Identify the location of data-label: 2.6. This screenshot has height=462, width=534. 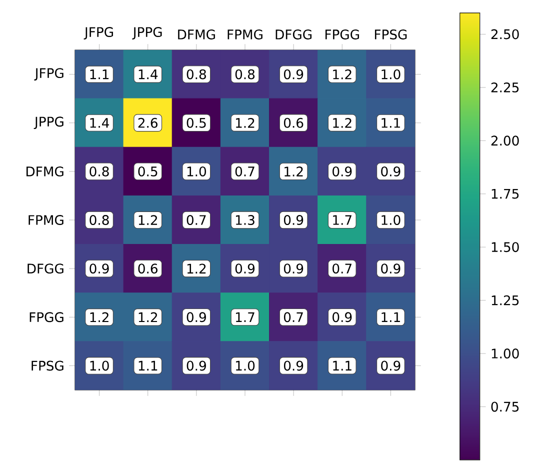
(148, 123).